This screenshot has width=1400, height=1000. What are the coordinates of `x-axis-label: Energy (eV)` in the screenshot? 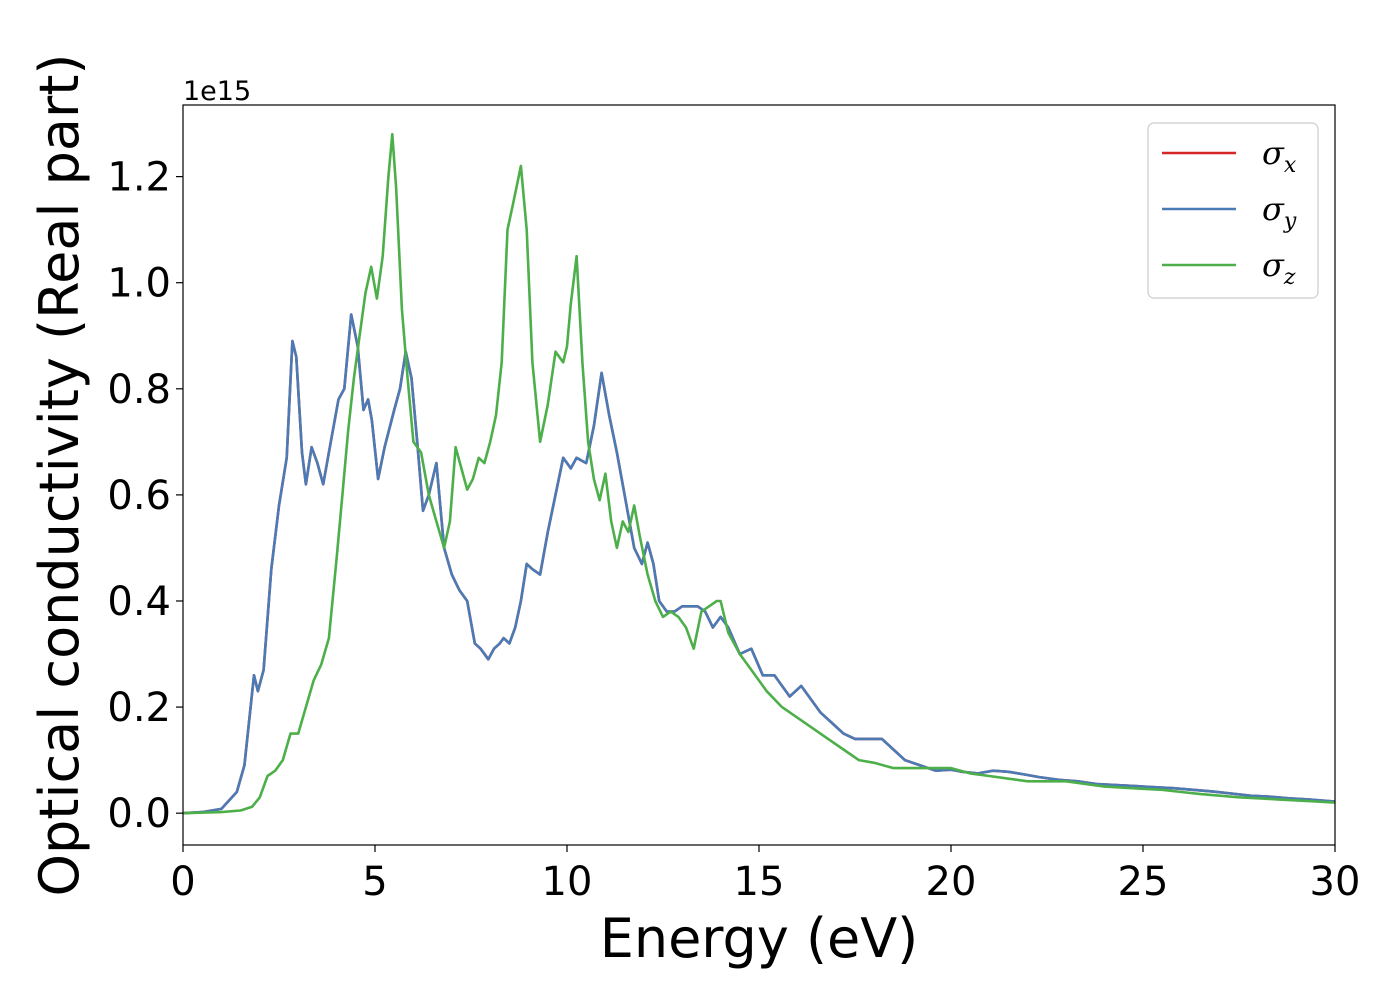 It's located at (759, 938).